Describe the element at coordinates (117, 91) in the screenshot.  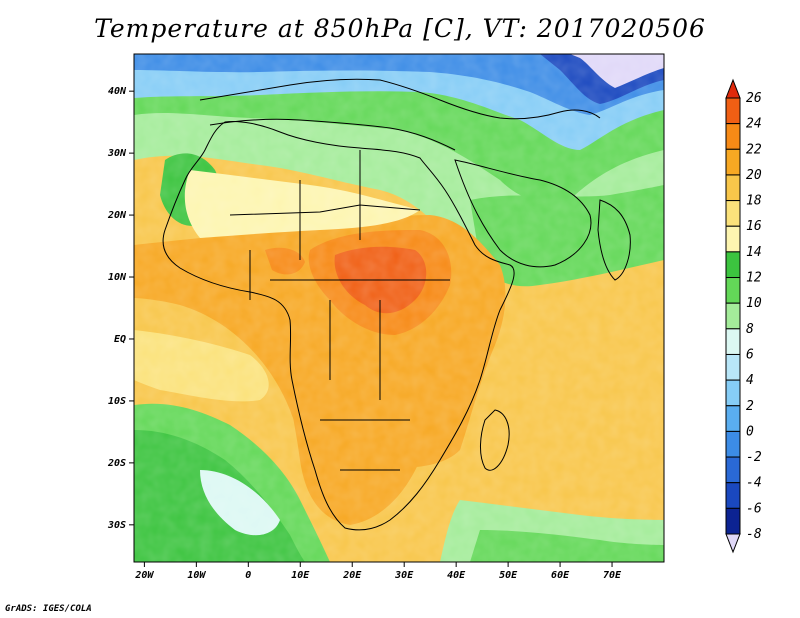
I see `lat-label: 40N` at that location.